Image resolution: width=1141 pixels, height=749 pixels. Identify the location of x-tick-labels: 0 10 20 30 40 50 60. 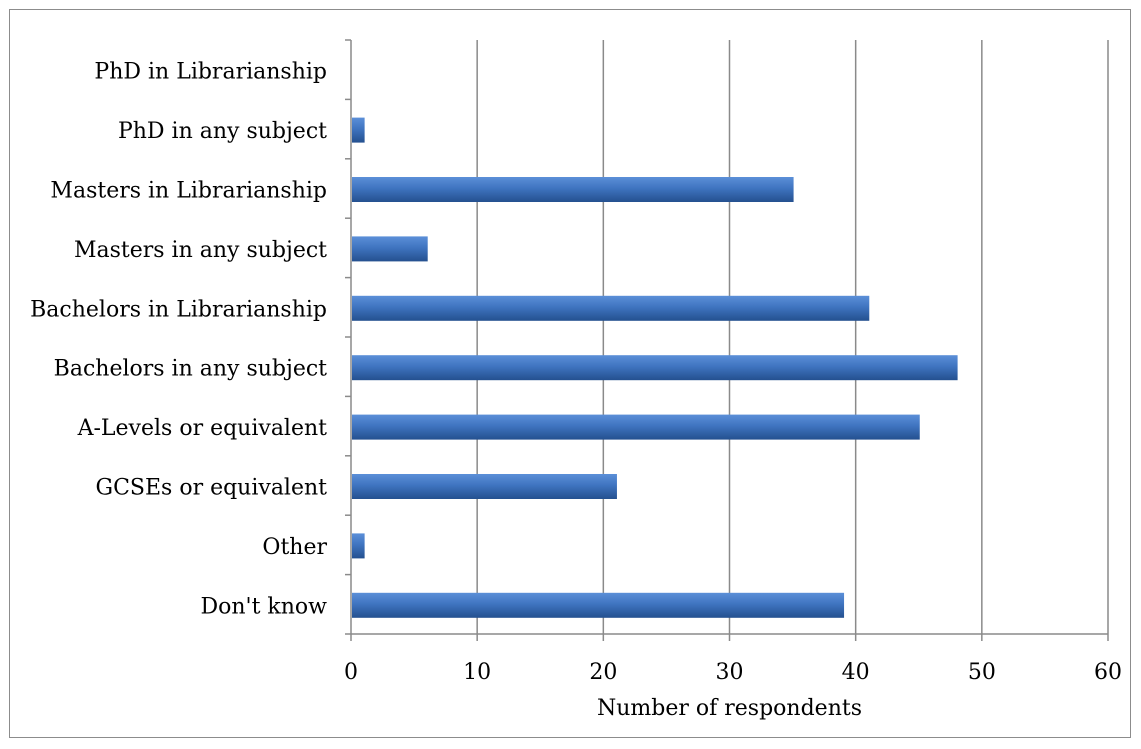
(733, 672).